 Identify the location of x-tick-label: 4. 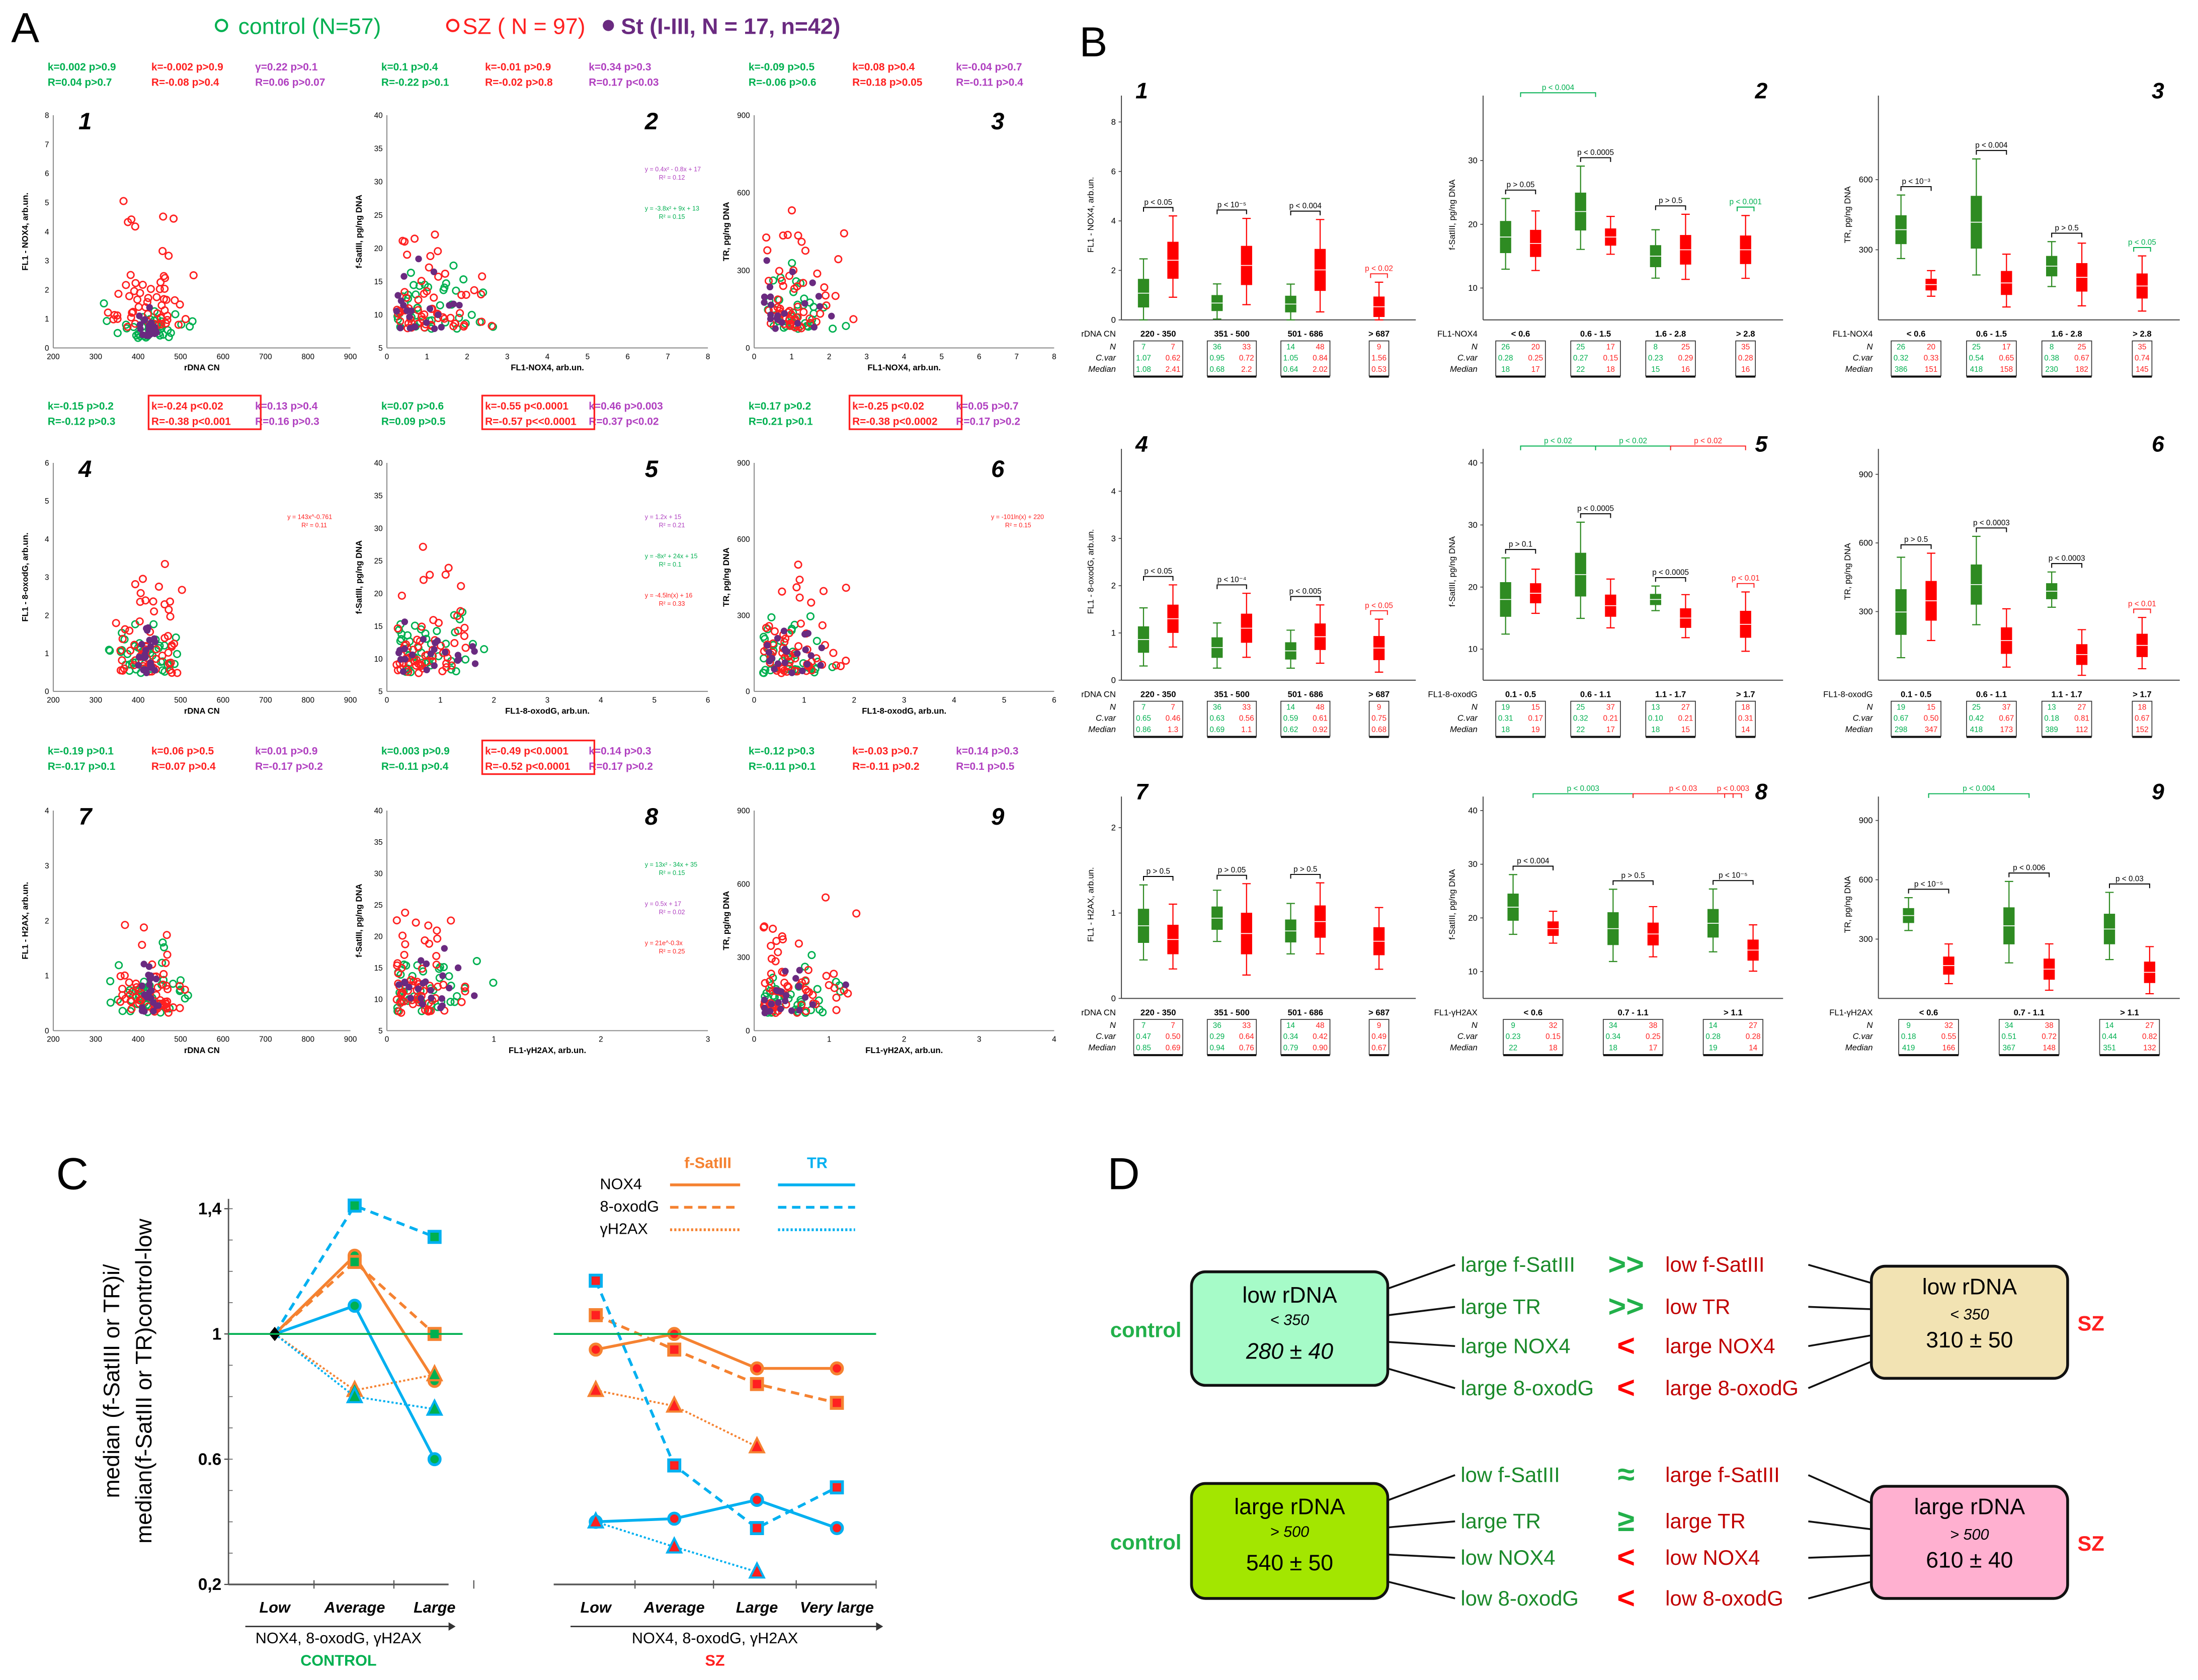
(904, 357).